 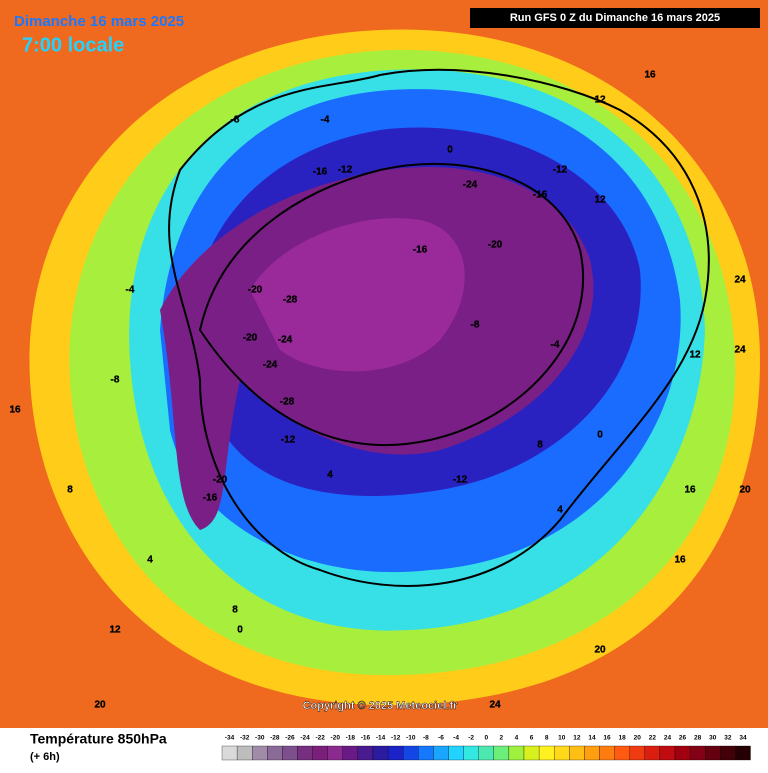 What do you see at coordinates (486, 738) in the screenshot?
I see `colorbar-tick-label: 0` at bounding box center [486, 738].